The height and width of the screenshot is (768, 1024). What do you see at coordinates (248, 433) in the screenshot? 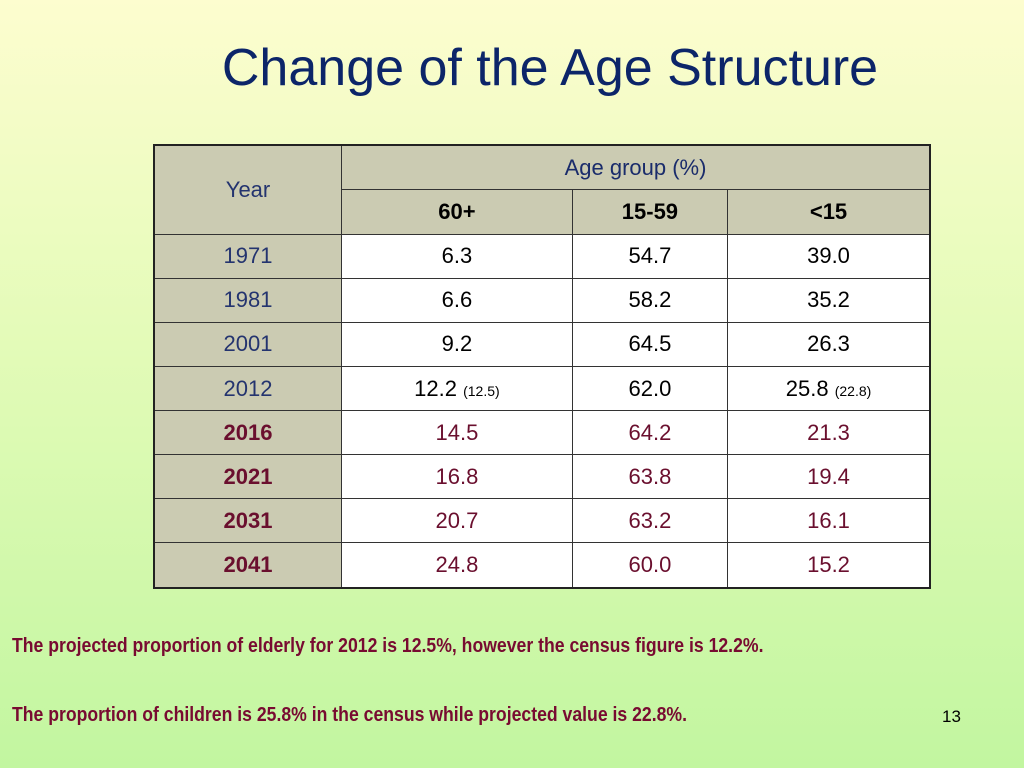
I see `year-cell: 2016` at bounding box center [248, 433].